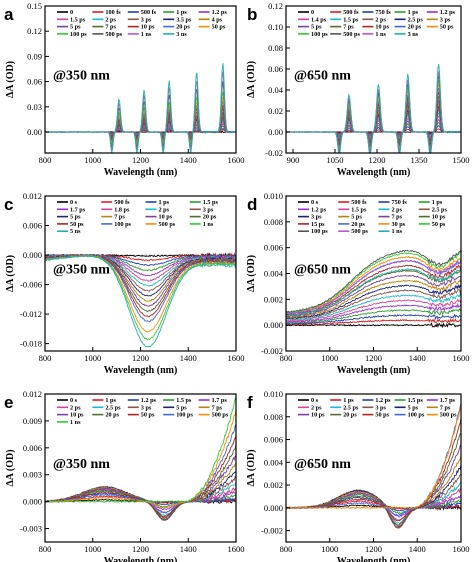 The width and height of the screenshot is (474, 562). I want to click on series-line-10-ps, so click(140, 123).